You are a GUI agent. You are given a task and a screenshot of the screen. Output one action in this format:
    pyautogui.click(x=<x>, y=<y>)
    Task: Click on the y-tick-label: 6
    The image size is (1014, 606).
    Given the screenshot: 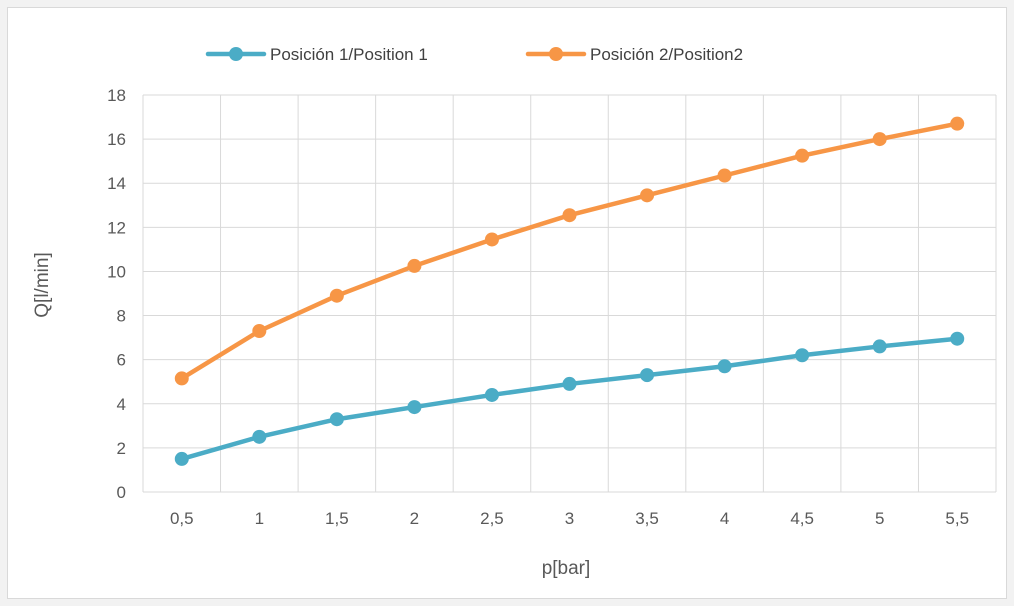 What is the action you would take?
    pyautogui.click(x=121, y=360)
    